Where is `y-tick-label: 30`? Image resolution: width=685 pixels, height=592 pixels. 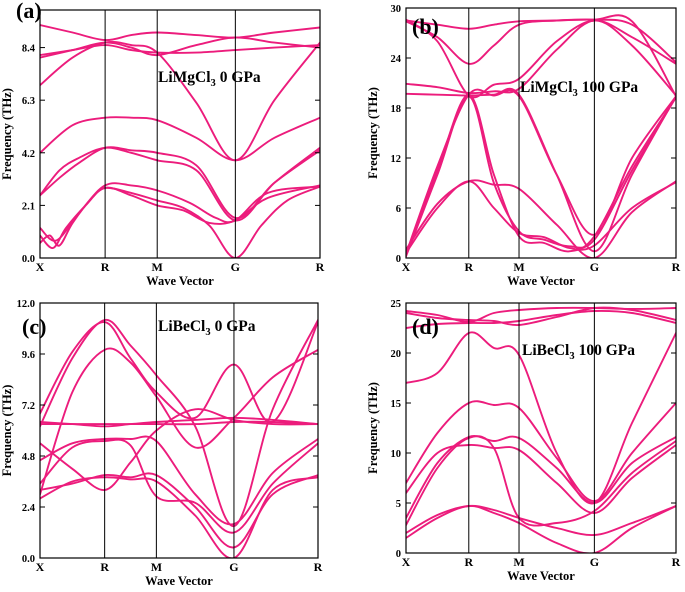 y-tick-label: 30 is located at coordinates (396, 9).